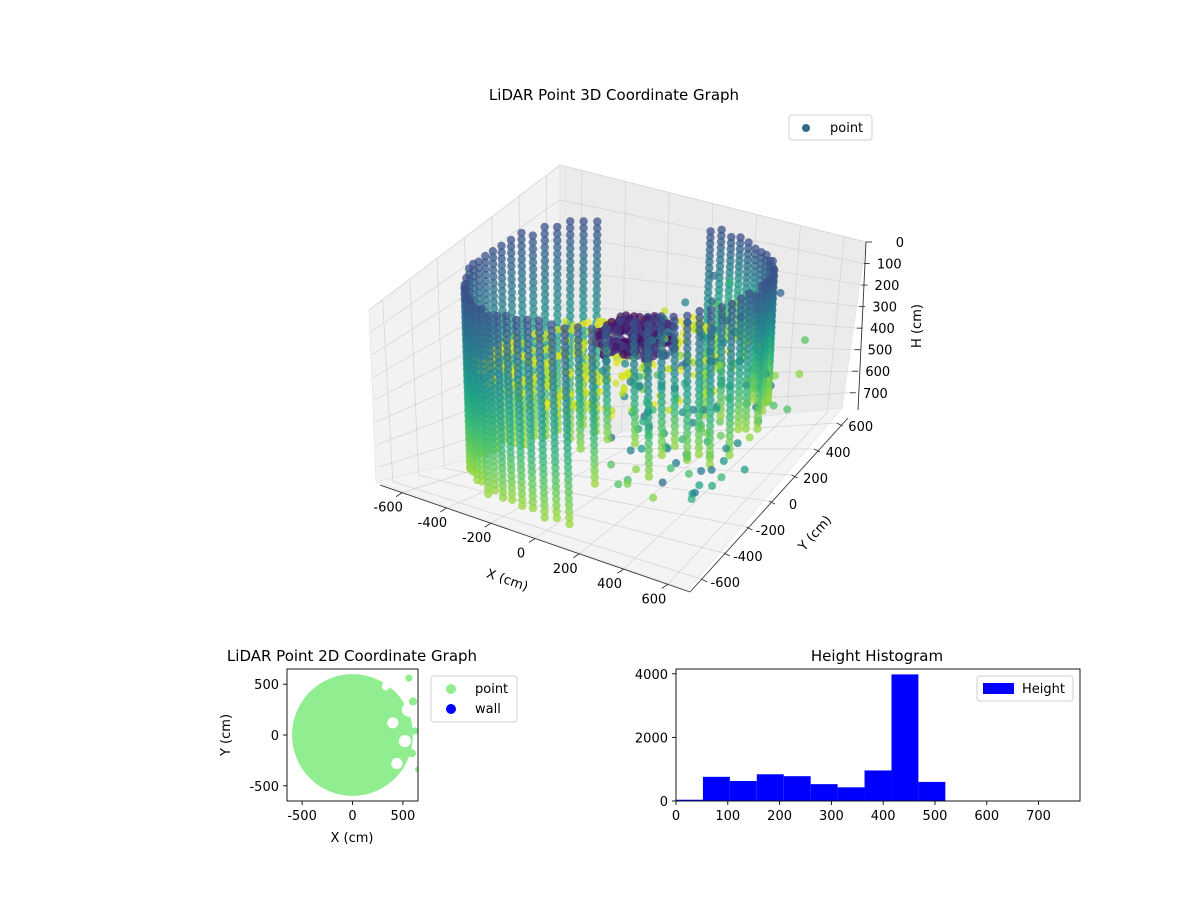 The width and height of the screenshot is (1200, 900). What do you see at coordinates (408, 709) in the screenshot?
I see `disc-gap` at bounding box center [408, 709].